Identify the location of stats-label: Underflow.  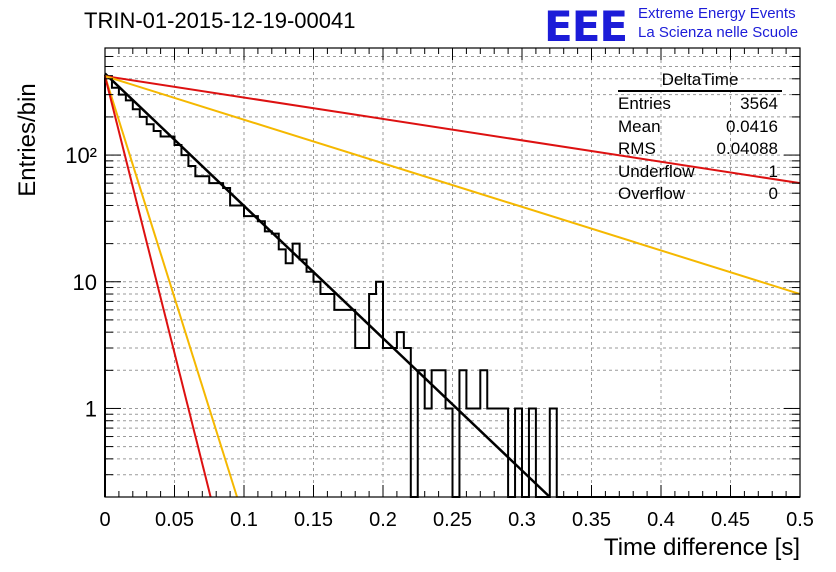
(656, 171).